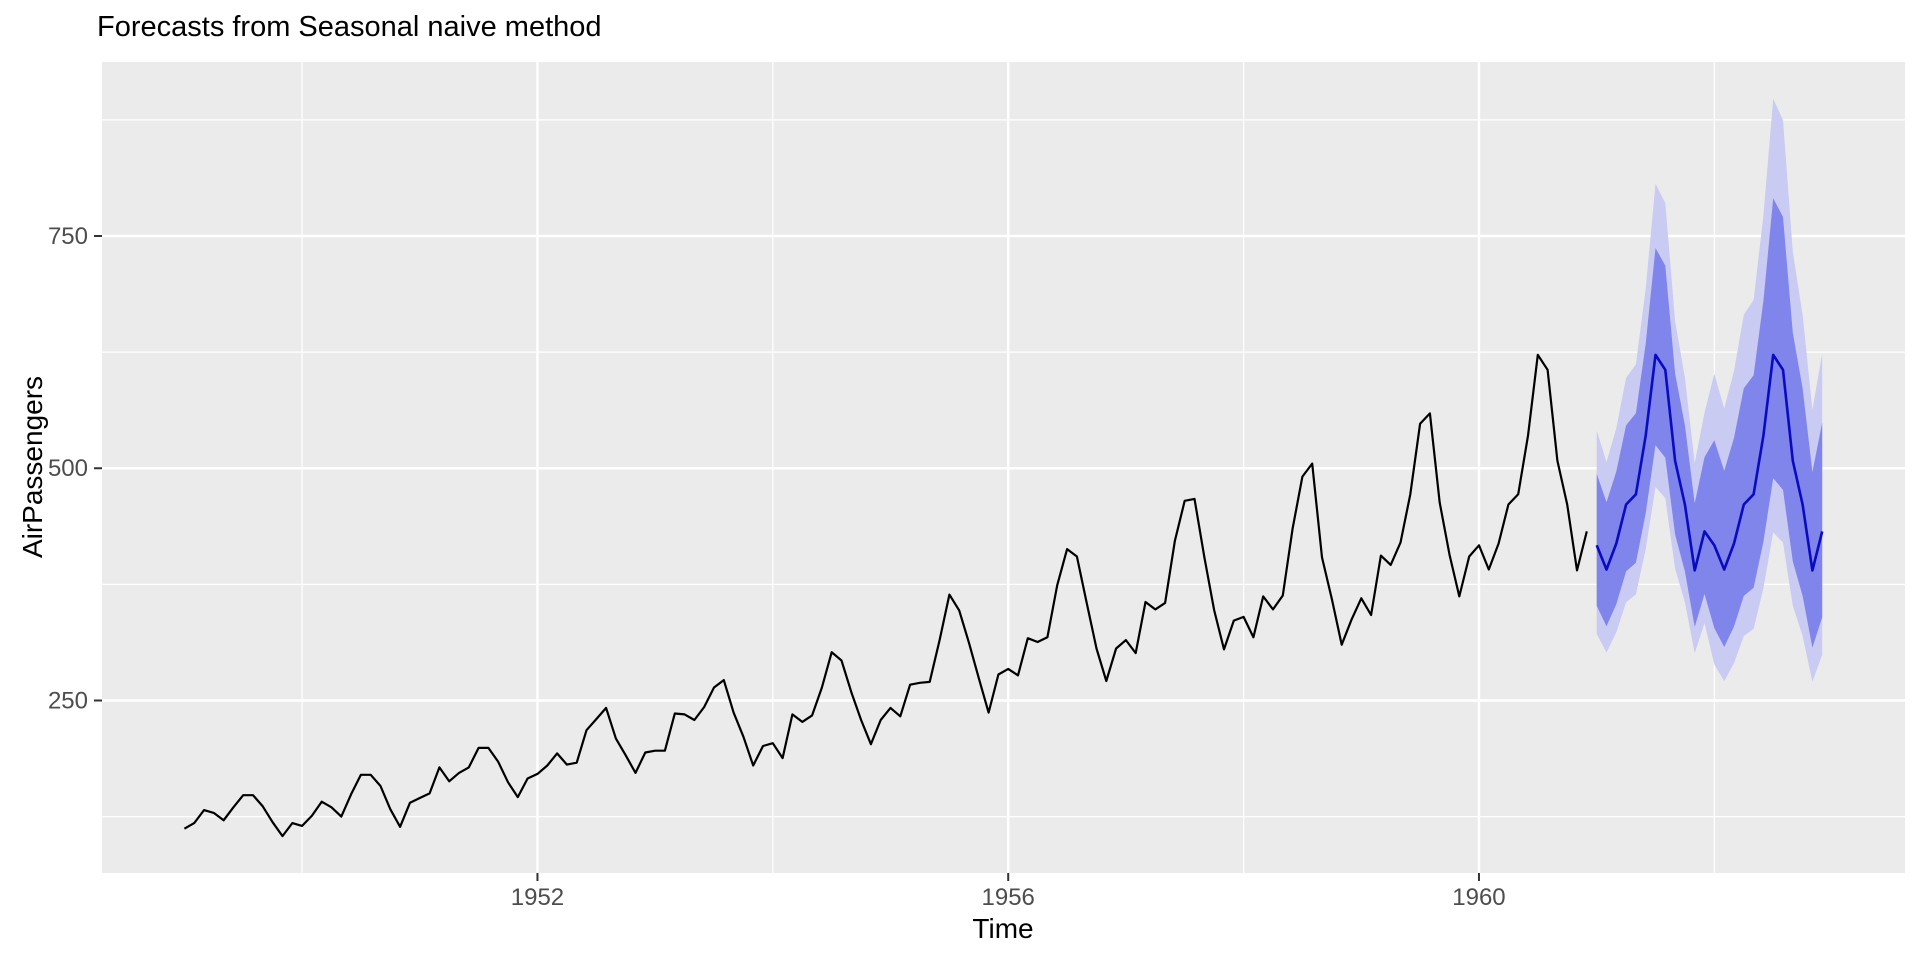 The width and height of the screenshot is (1920, 960). I want to click on x-axis-ticks: 1952 1956 1960, so click(1008, 892).